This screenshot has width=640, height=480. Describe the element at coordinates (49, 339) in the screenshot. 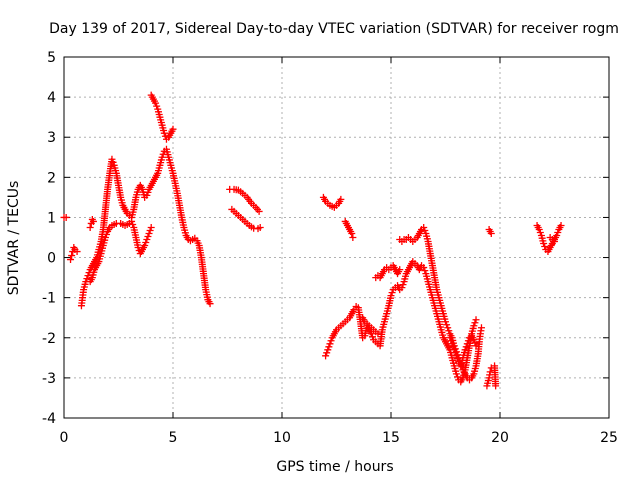

I see `y-tick-label: -2` at that location.